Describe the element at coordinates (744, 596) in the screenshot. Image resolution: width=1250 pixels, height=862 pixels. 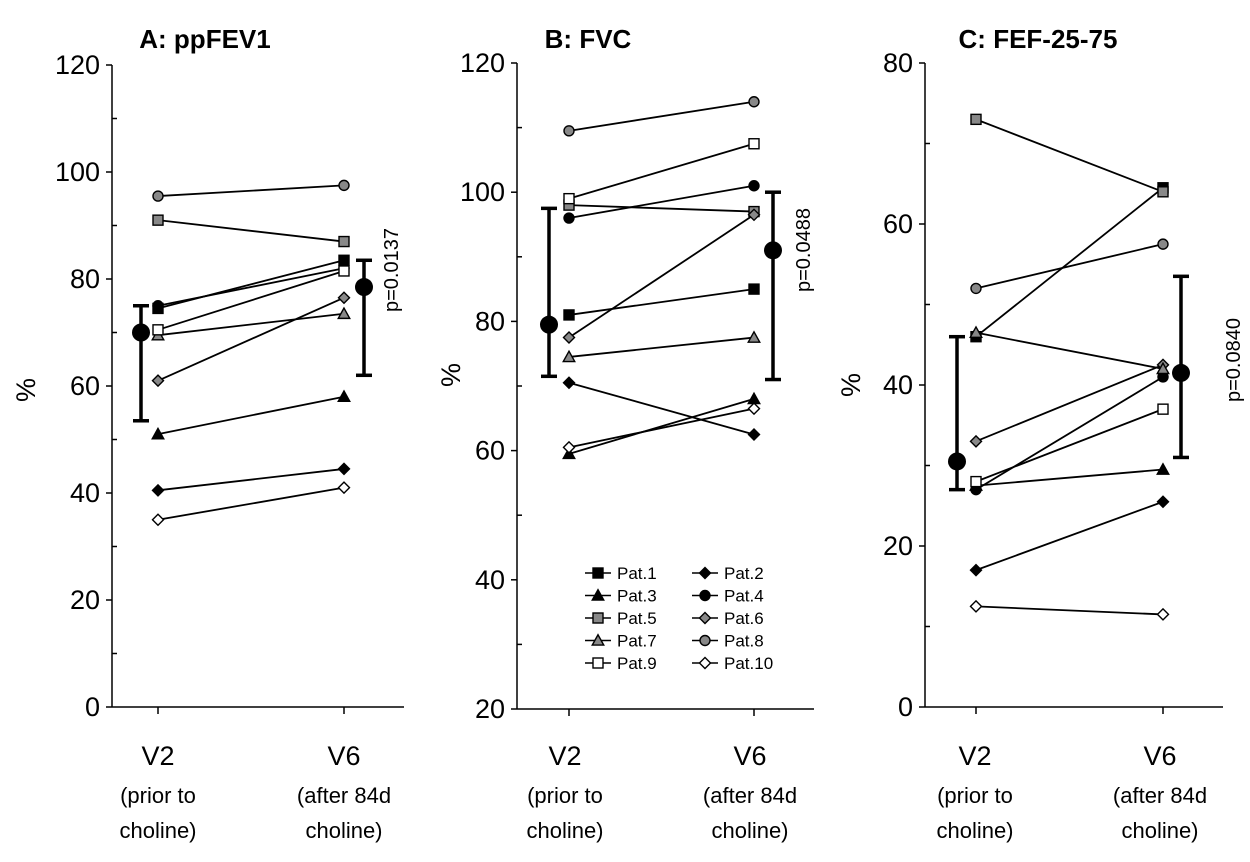
I see `legend-label: Pat.4` at that location.